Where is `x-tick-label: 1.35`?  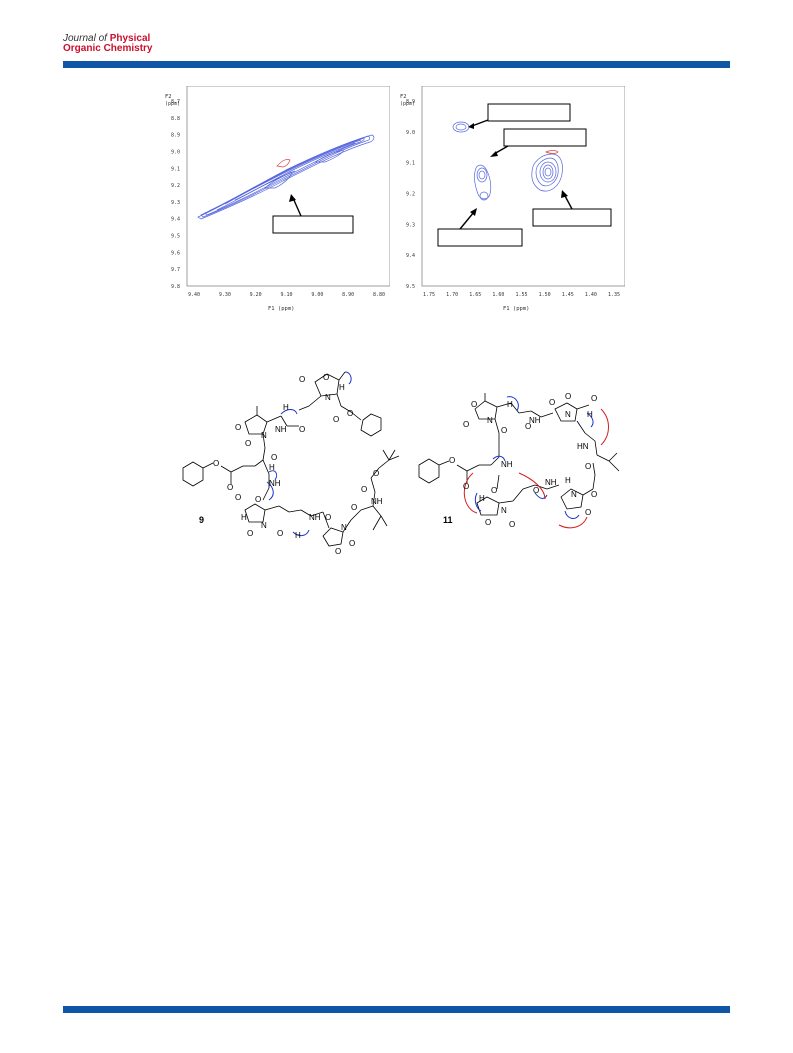
x-tick-label: 1.35 is located at coordinates (614, 295).